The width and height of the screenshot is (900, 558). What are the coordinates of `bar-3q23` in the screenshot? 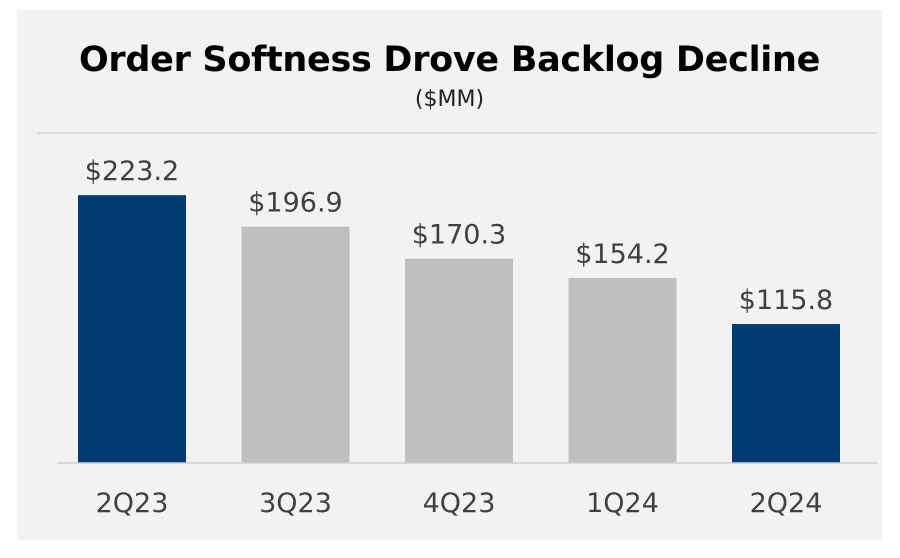 It's located at (295, 344).